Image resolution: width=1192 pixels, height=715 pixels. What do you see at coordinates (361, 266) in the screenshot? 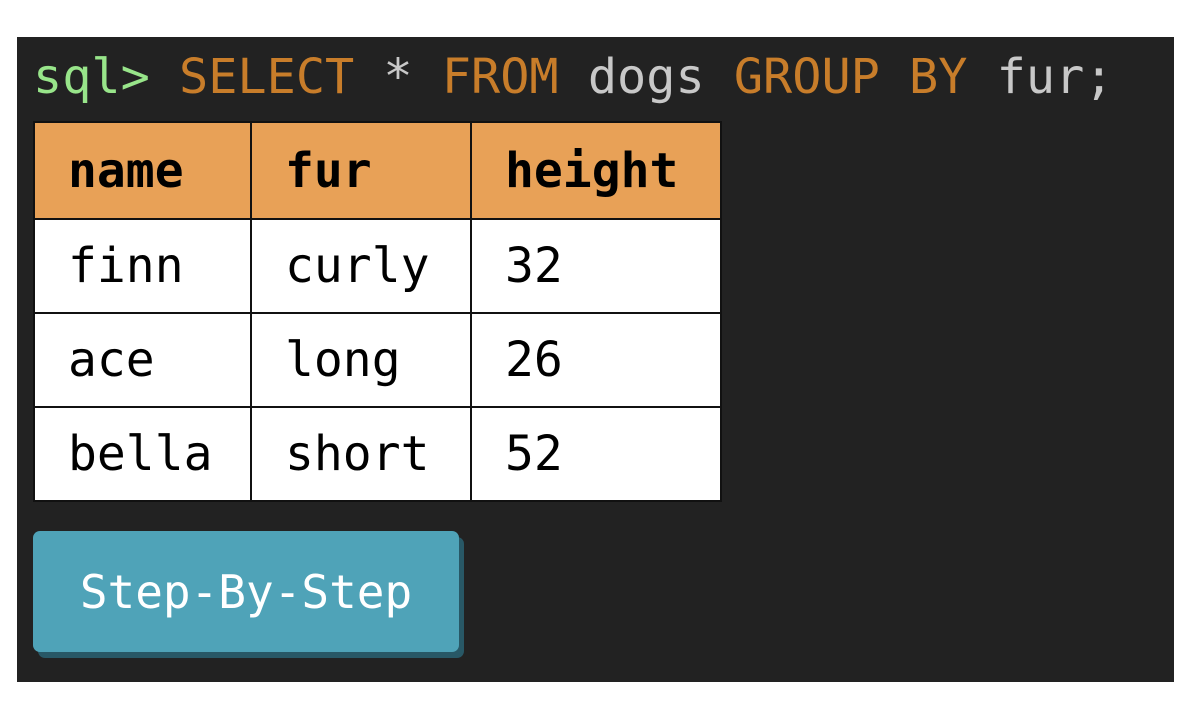
I see `cell-fur: curly` at bounding box center [361, 266].